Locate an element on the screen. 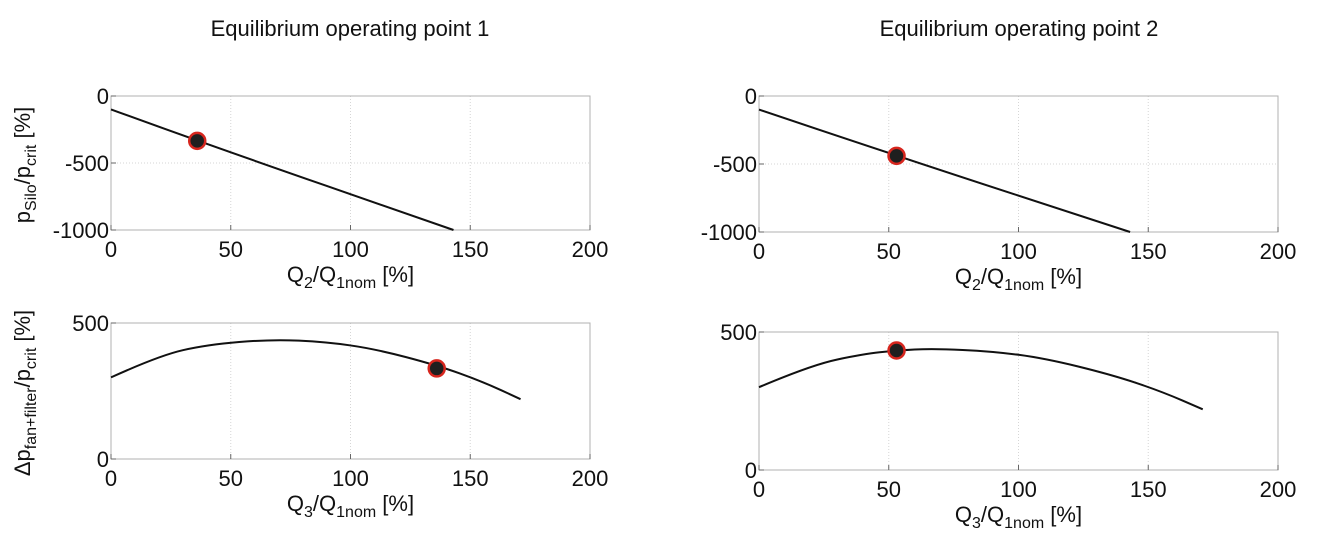 The width and height of the screenshot is (1317, 542). axes-frame is located at coordinates (350, 391).